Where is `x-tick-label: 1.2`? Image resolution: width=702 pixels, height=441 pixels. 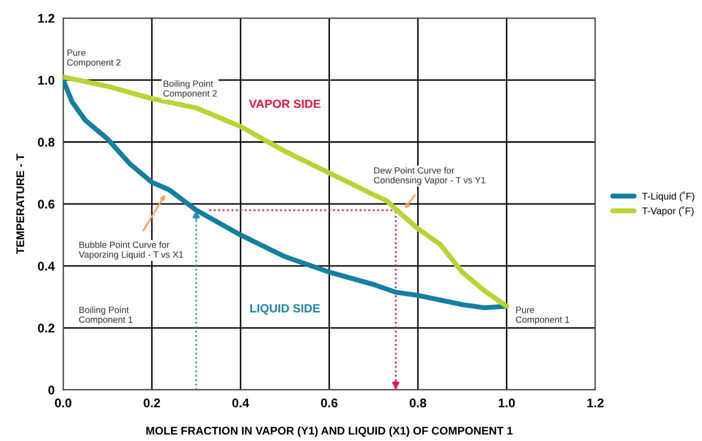 x-tick-label: 1.2 is located at coordinates (595, 403).